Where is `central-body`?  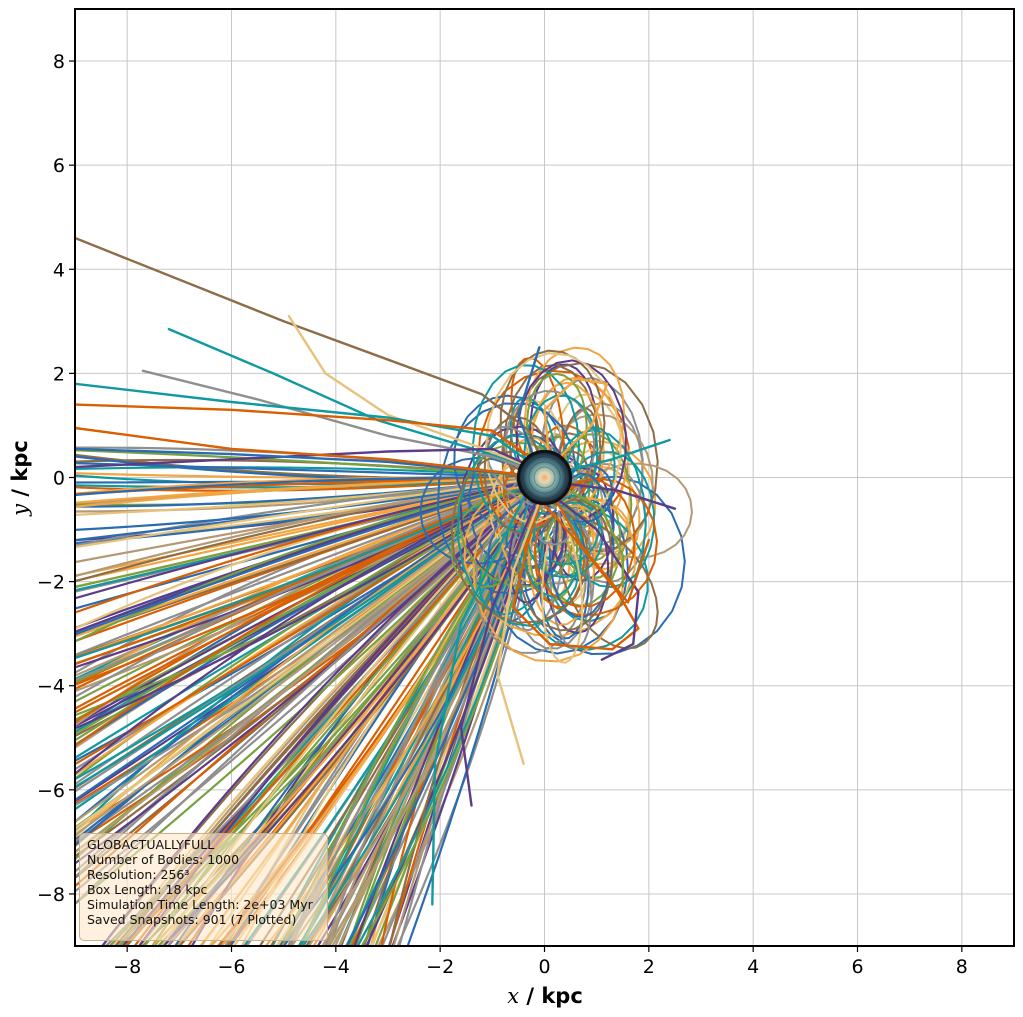
central-body is located at coordinates (544, 477).